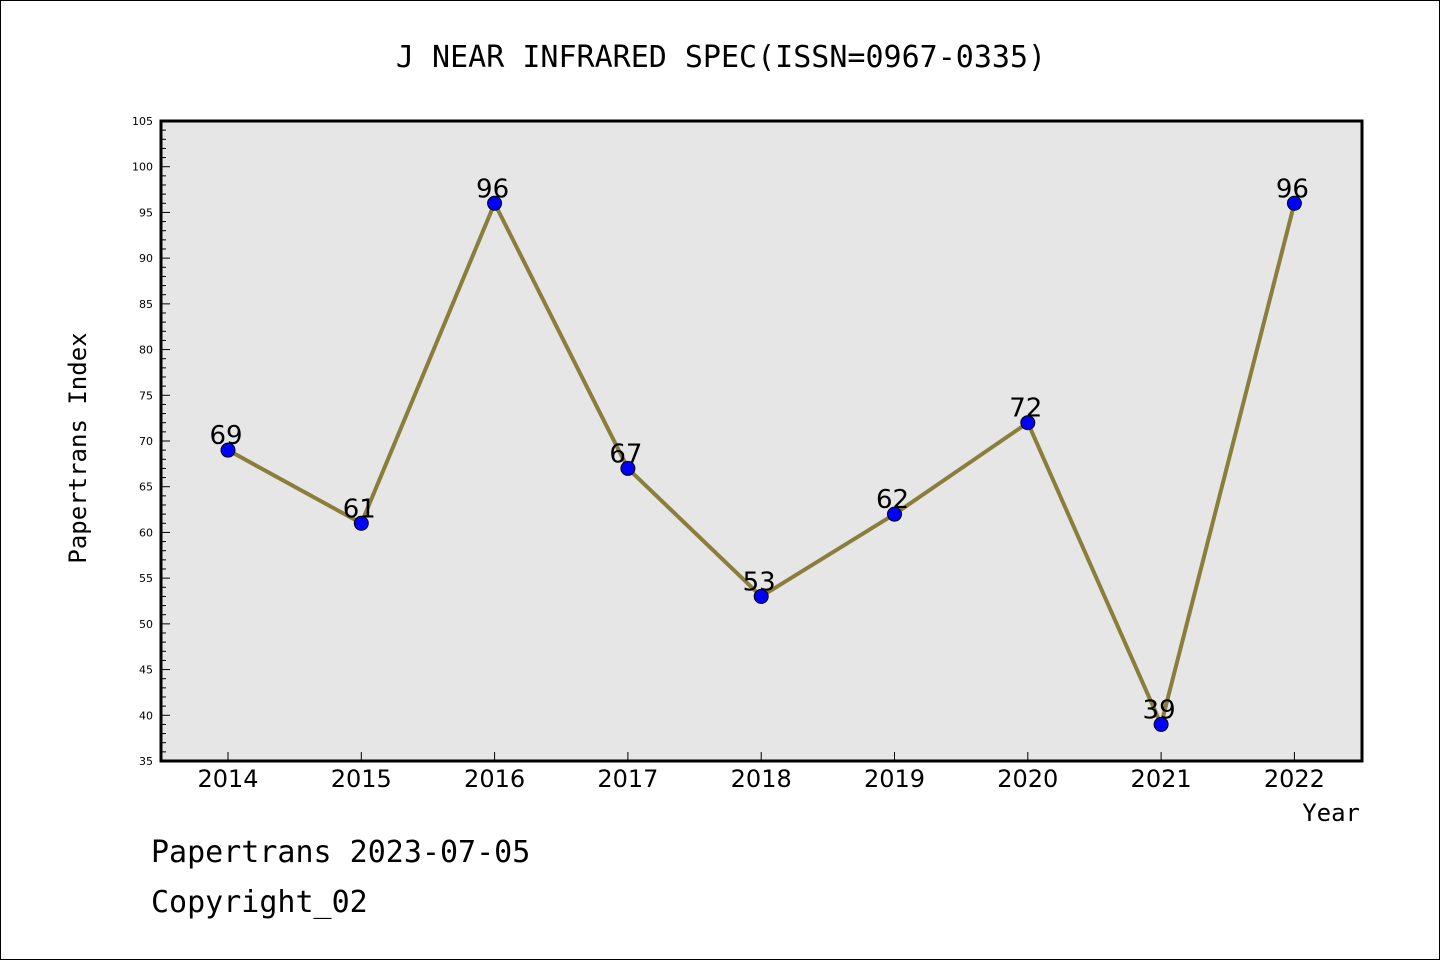 Image resolution: width=1440 pixels, height=960 pixels. I want to click on chart-title: J NEAR INFRARED SPEC(ISSN=0967-0335), so click(721, 57).